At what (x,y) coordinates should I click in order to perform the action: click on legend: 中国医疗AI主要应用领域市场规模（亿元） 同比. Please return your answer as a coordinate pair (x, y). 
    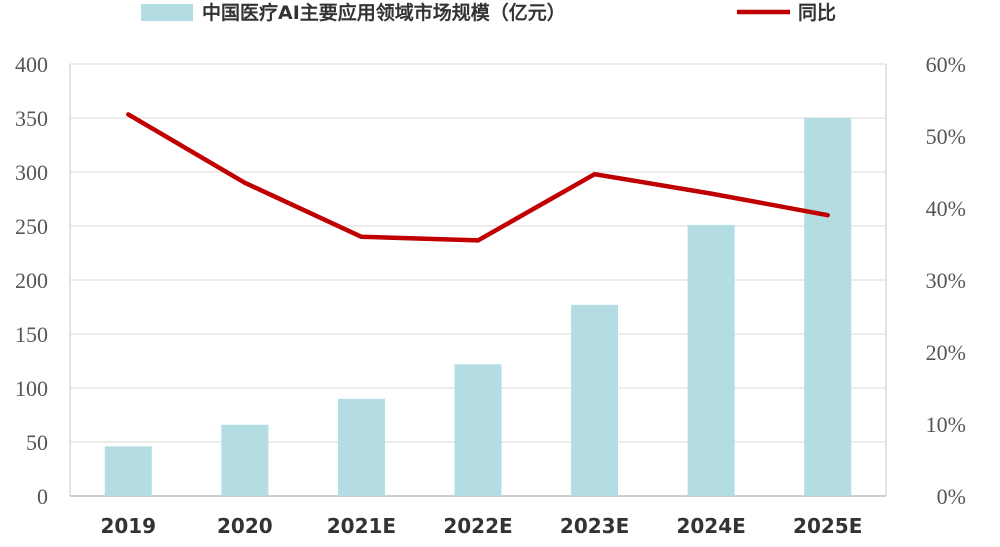
    Looking at the image, I should click on (488, 12).